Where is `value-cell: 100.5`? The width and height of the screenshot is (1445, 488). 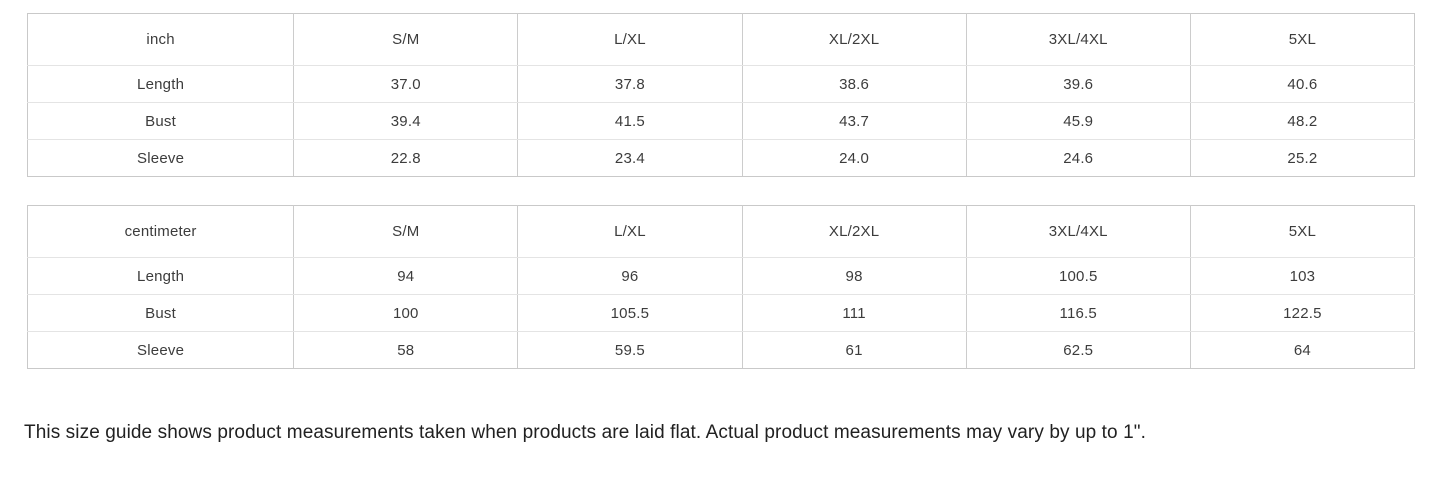 value-cell: 100.5 is located at coordinates (1078, 276).